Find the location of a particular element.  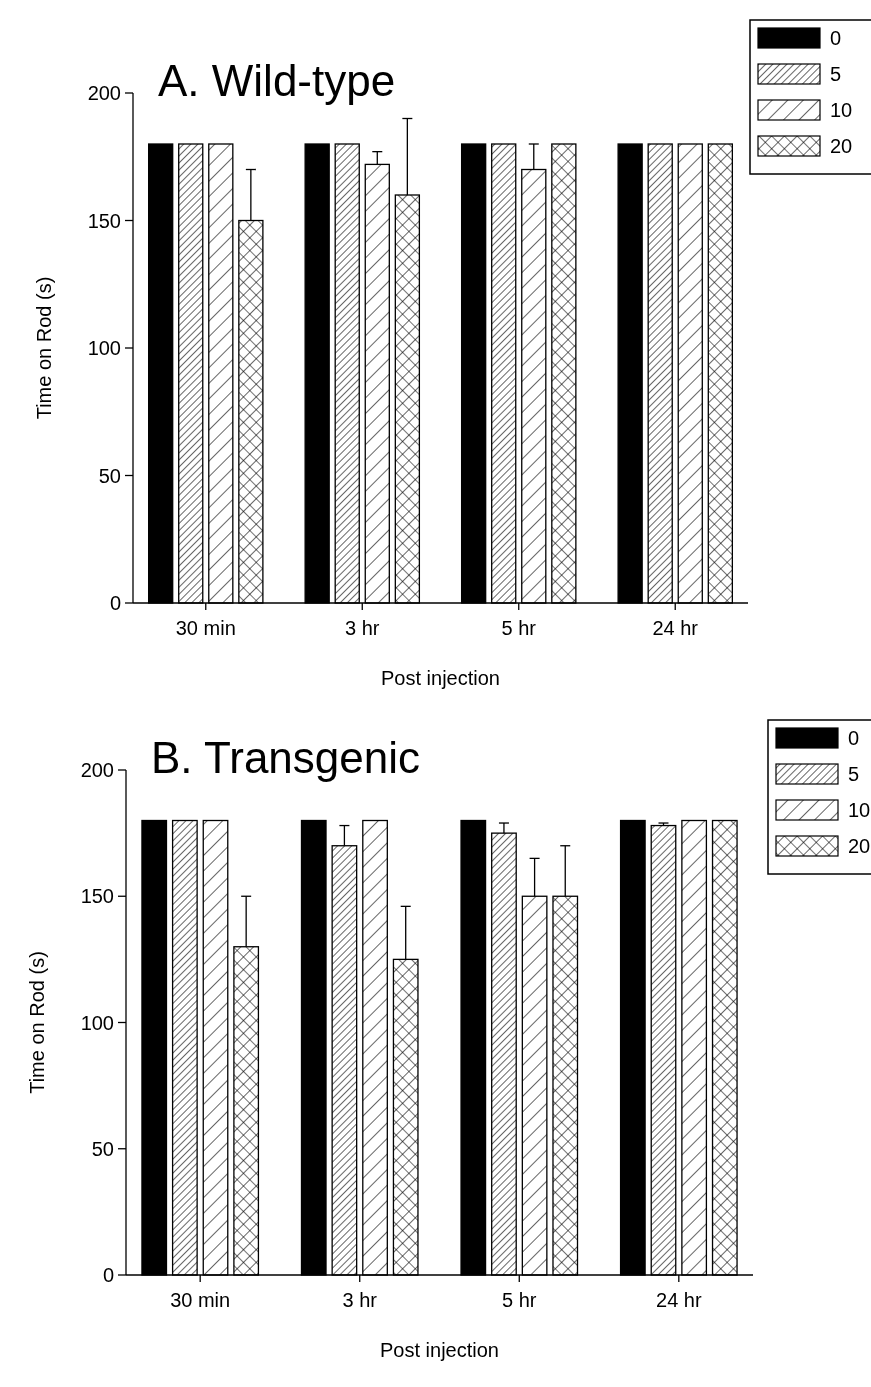

chart-title: B. Transgenic is located at coordinates (286, 757).